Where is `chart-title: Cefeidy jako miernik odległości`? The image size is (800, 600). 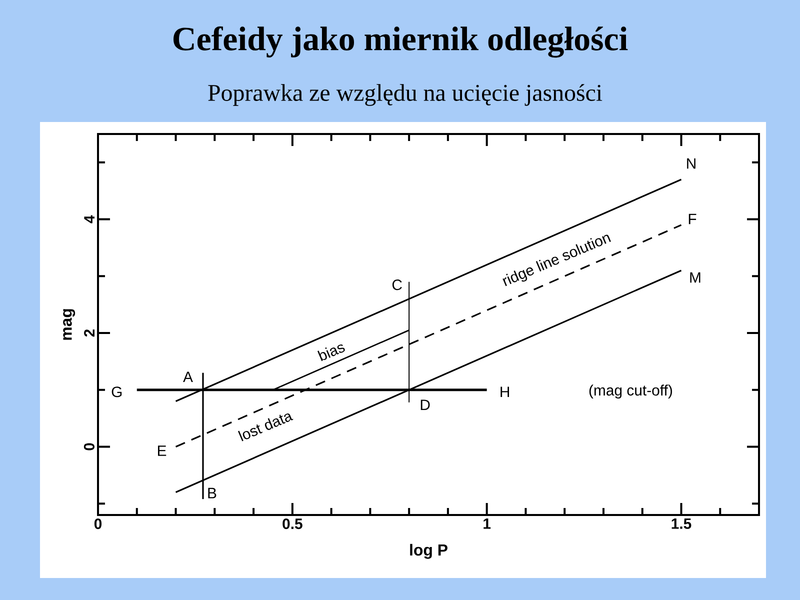
chart-title: Cefeidy jako miernik odległości is located at coordinates (401, 42).